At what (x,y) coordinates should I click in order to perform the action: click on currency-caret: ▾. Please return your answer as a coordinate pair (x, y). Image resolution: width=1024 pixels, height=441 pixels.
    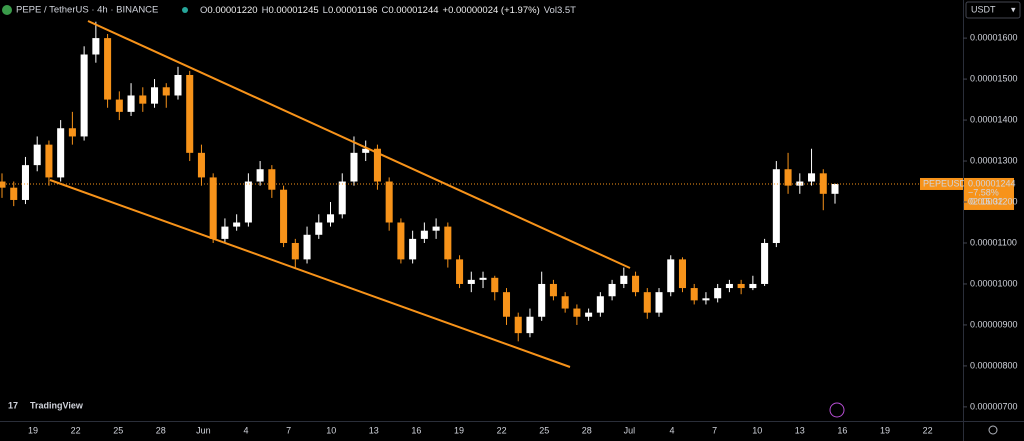
    Looking at the image, I should click on (1013, 9).